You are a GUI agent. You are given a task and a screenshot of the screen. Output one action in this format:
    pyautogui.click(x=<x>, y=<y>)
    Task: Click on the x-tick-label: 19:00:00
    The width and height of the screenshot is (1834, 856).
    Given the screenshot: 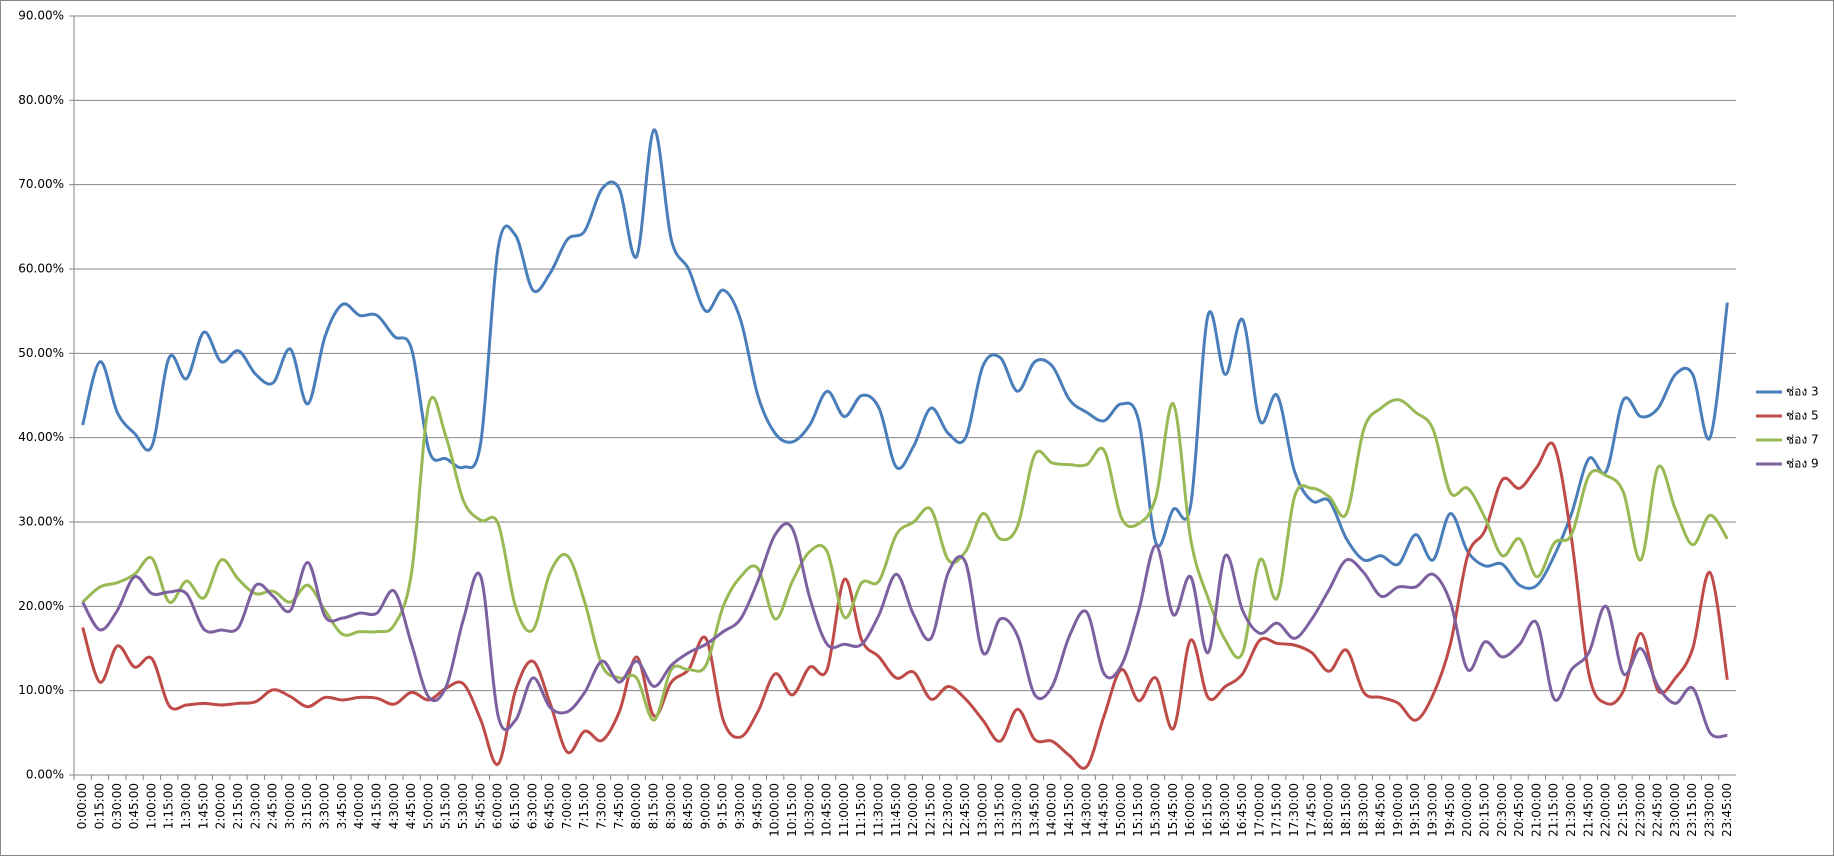 What is the action you would take?
    pyautogui.click(x=1398, y=810)
    